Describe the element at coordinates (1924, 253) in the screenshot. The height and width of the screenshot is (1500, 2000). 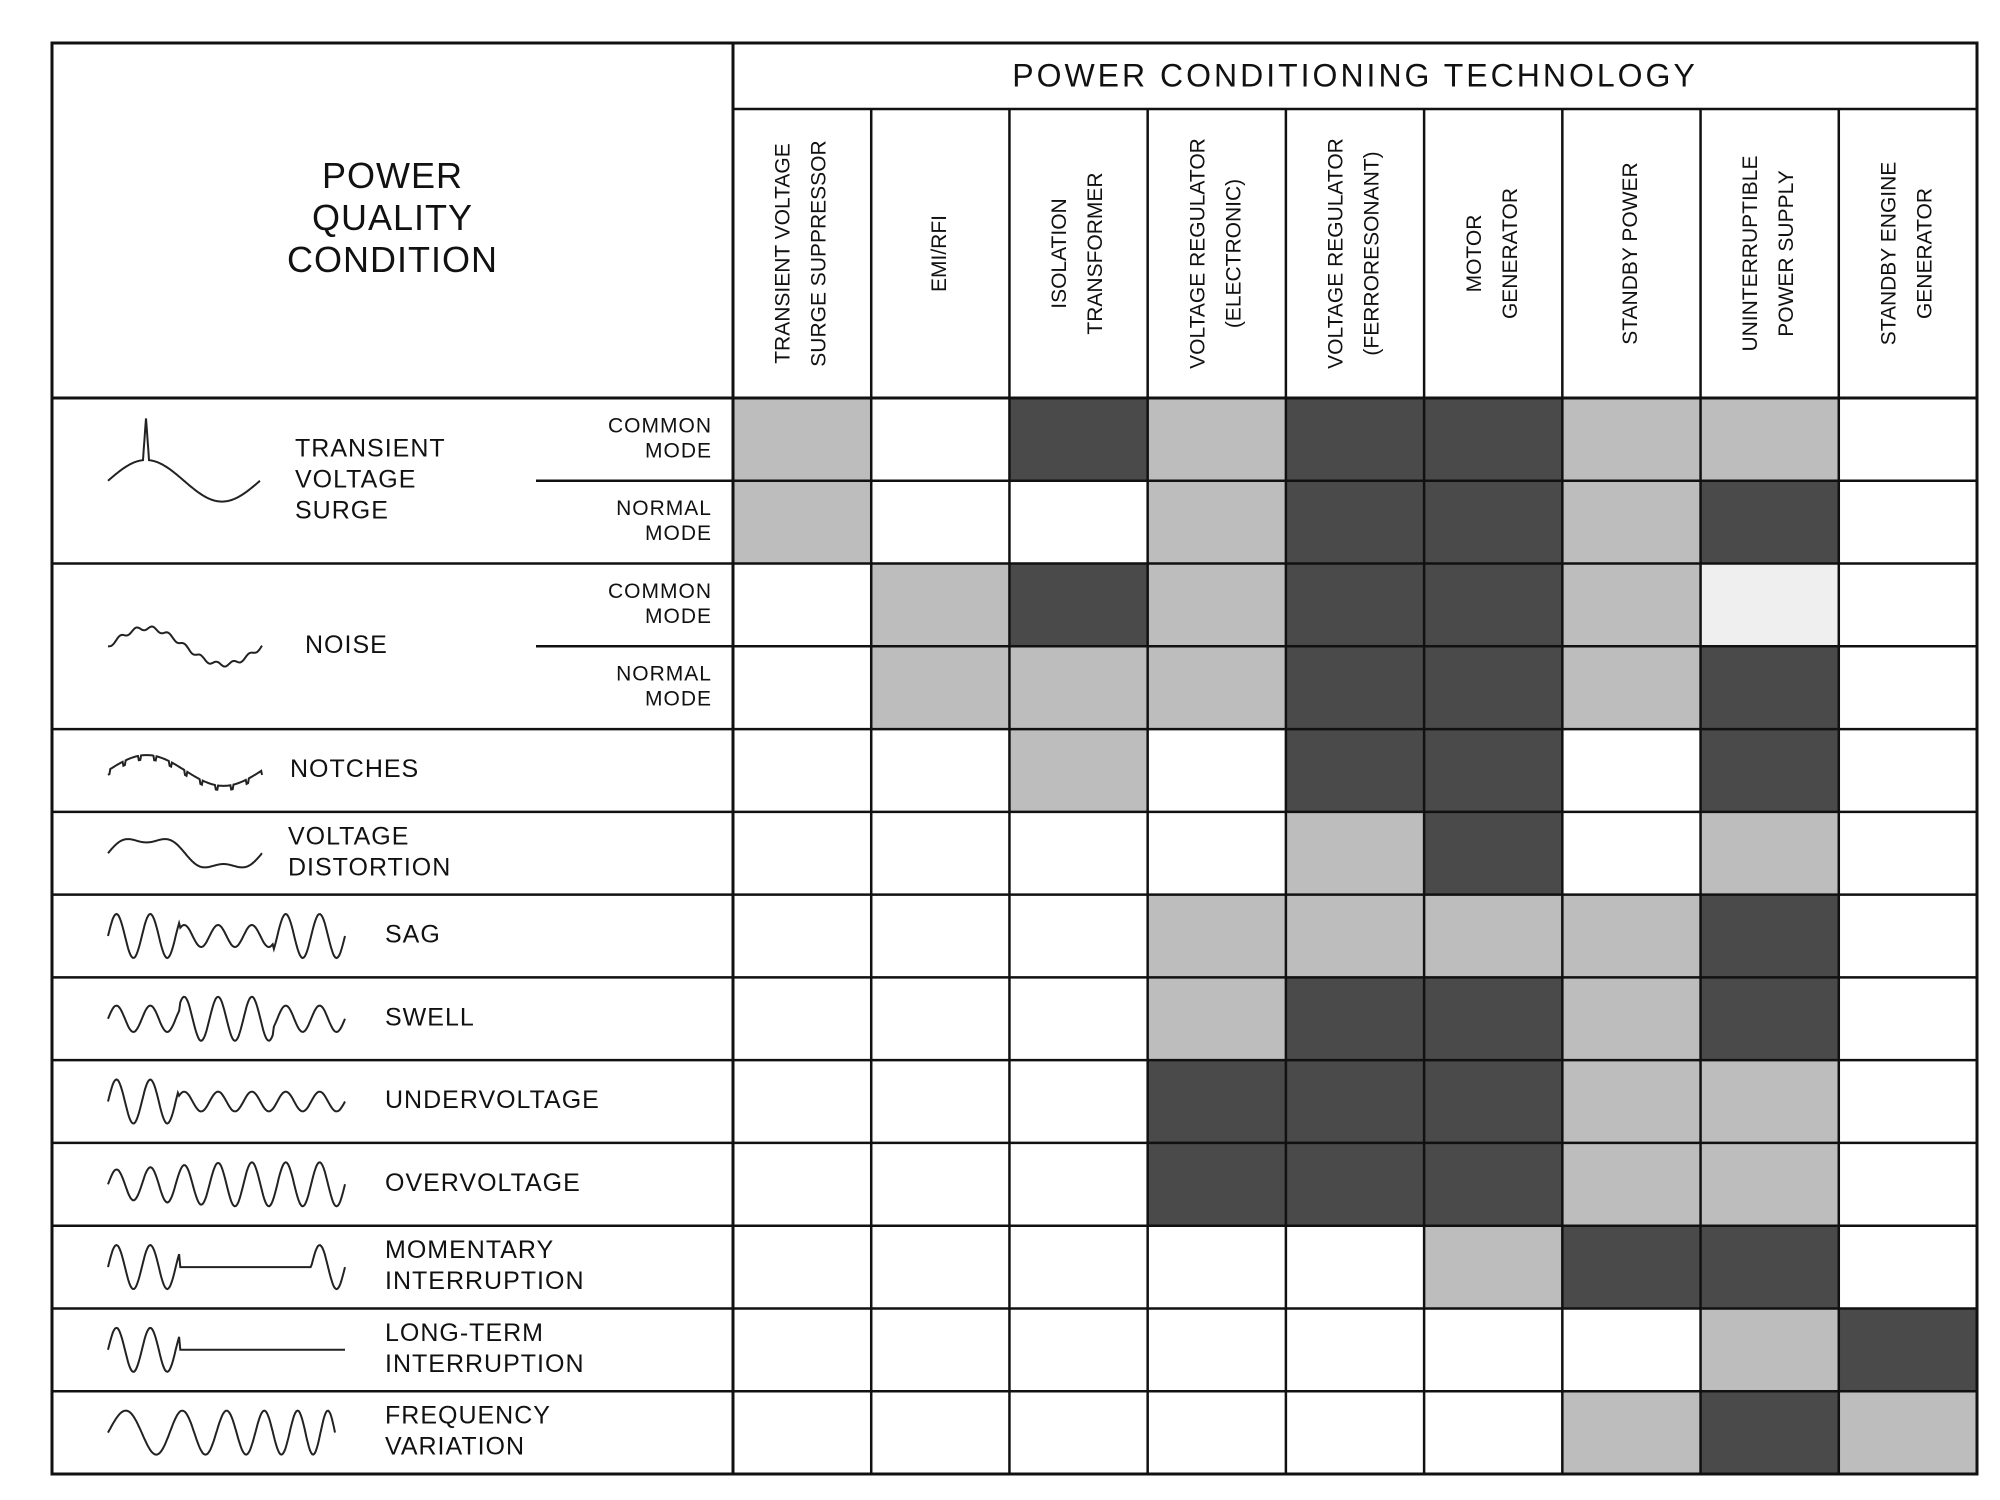
I see `column-header: GENERATOR` at that location.